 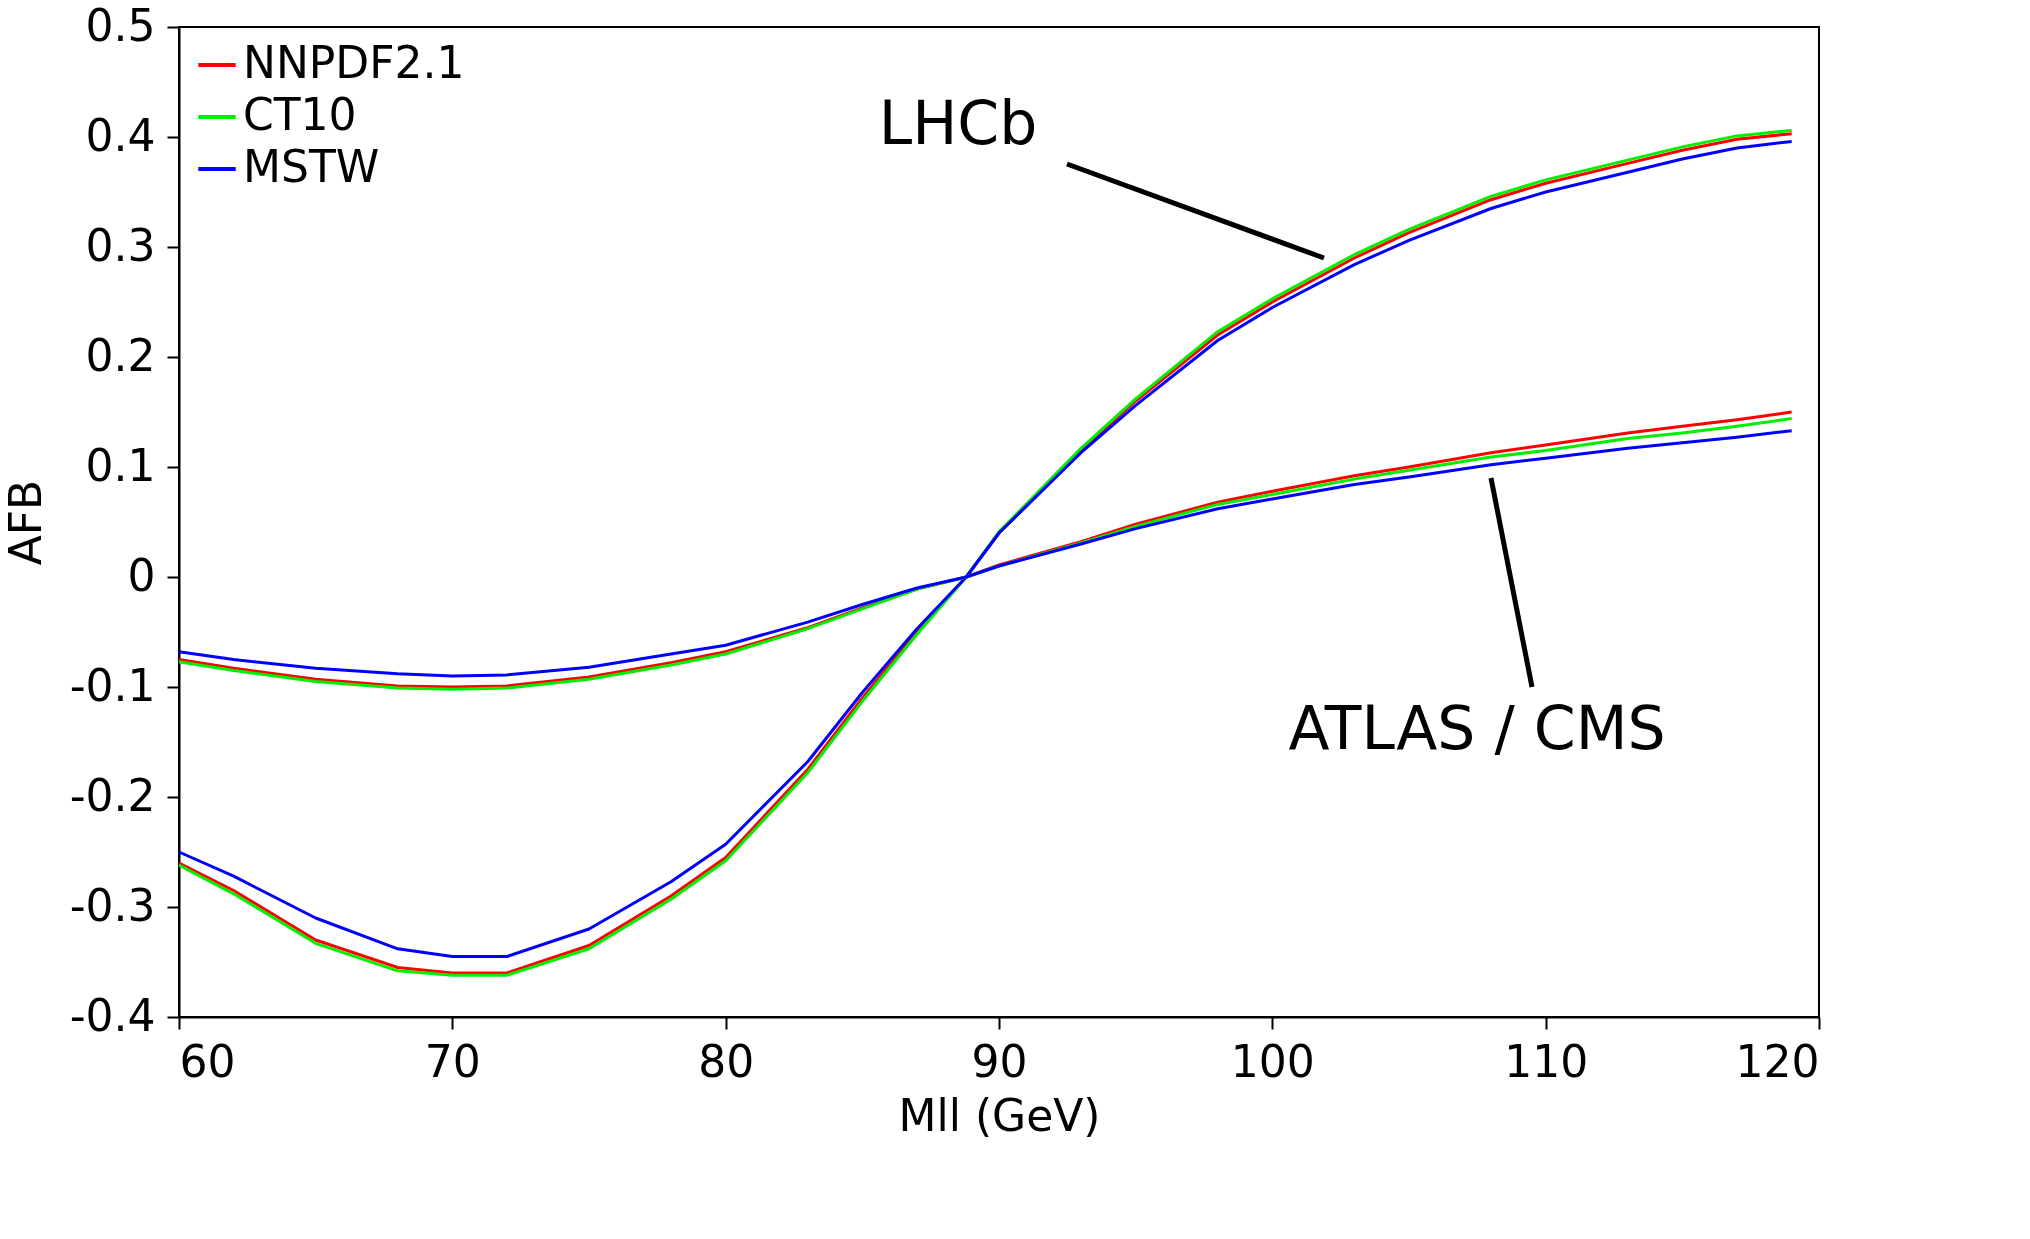 I want to click on y-axis-title: AFB, so click(x=25, y=522).